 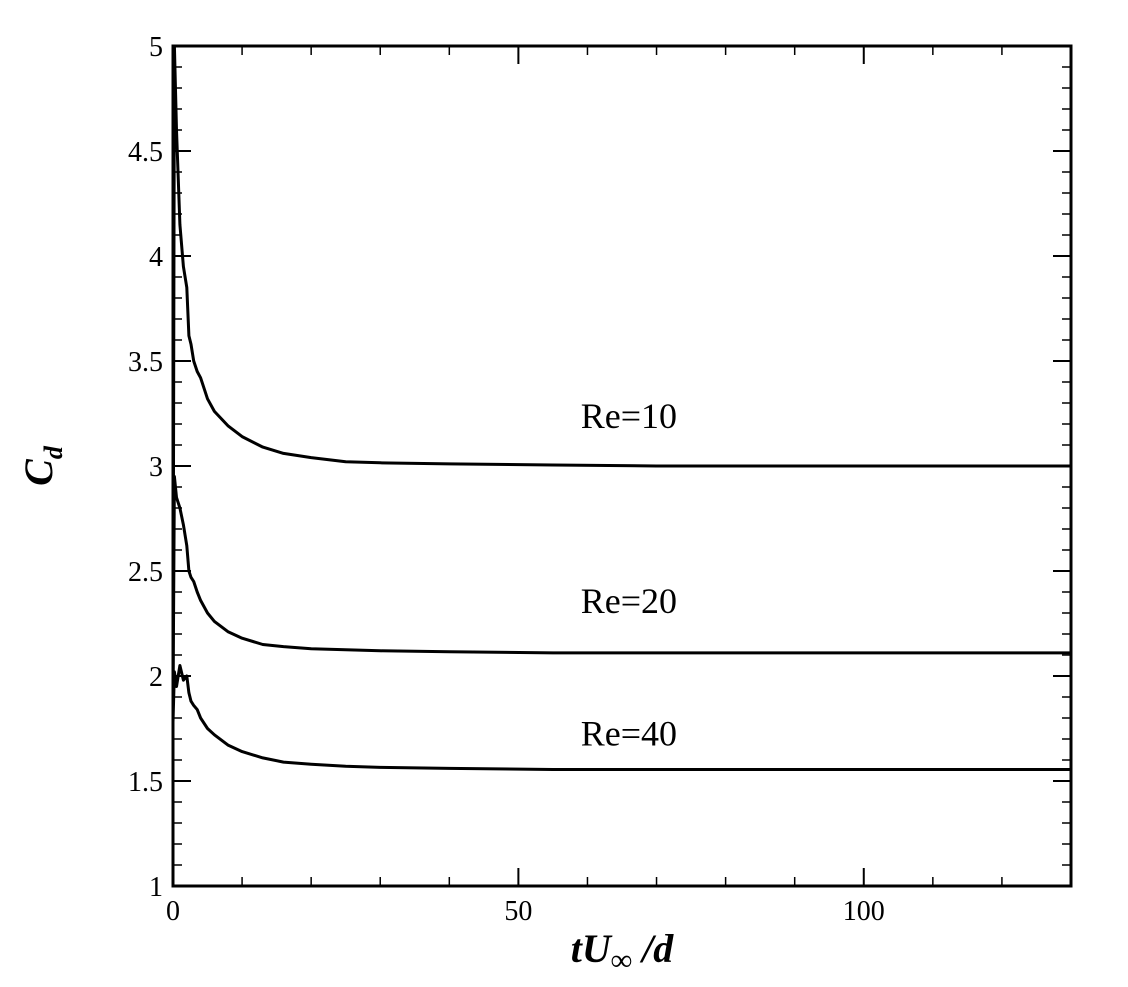 What do you see at coordinates (592, 948) in the screenshot?
I see `x-axis-title-main: tU` at bounding box center [592, 948].